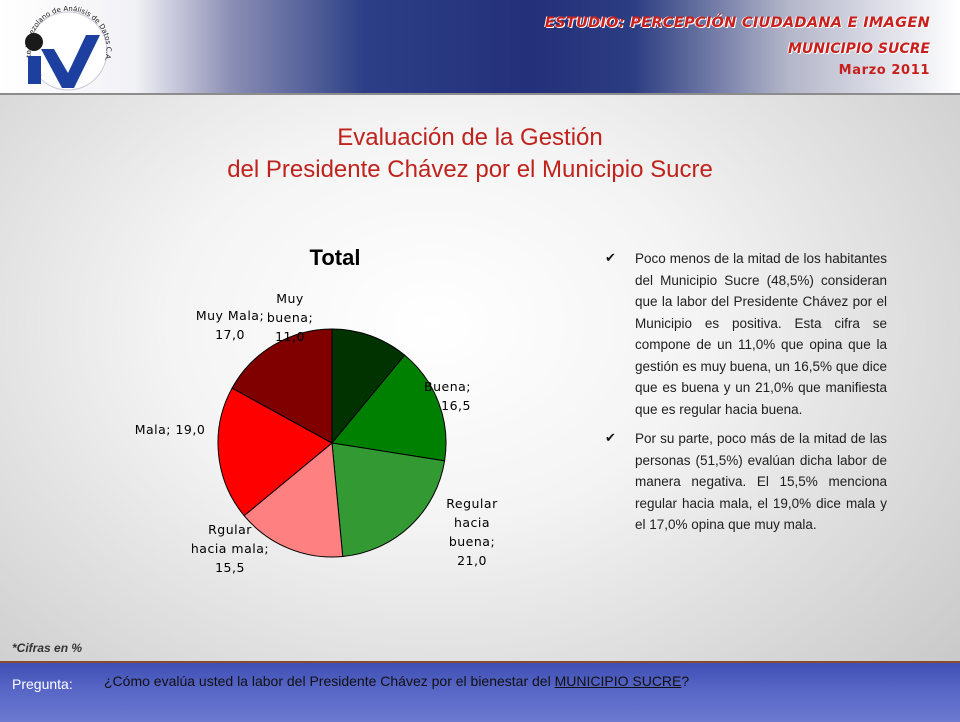 The width and height of the screenshot is (960, 722). I want to click on study-date: Marzo 2011, so click(884, 70).